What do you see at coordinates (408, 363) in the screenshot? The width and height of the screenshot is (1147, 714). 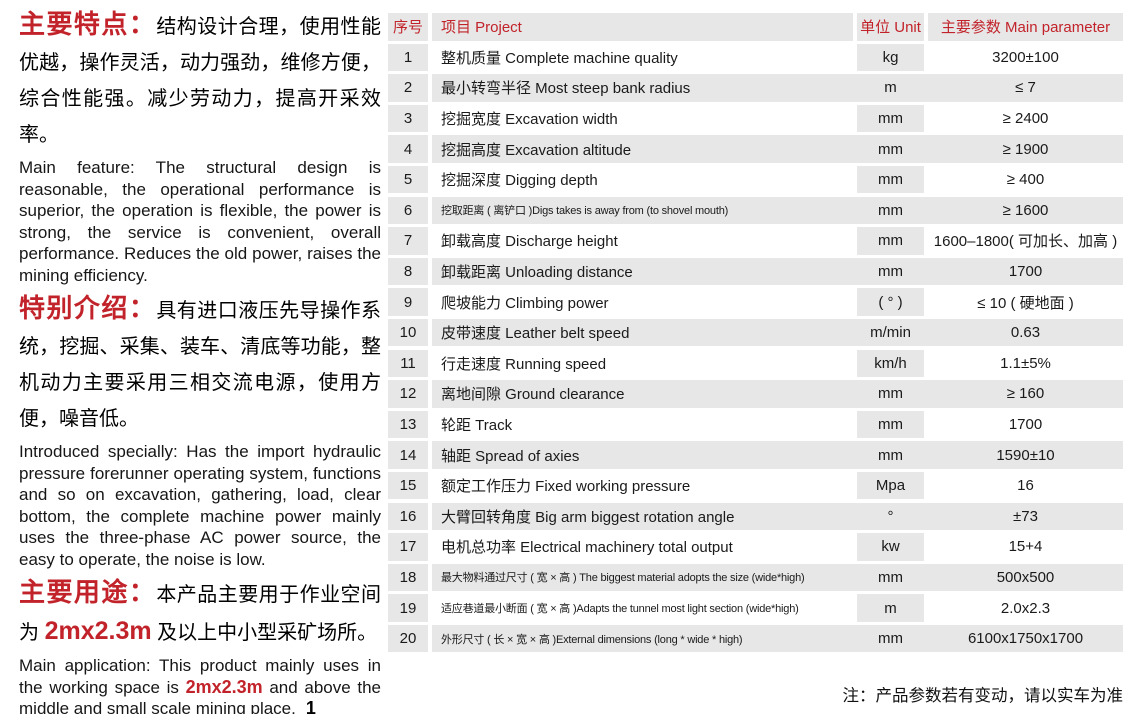 I see `row-number-cell: 11` at bounding box center [408, 363].